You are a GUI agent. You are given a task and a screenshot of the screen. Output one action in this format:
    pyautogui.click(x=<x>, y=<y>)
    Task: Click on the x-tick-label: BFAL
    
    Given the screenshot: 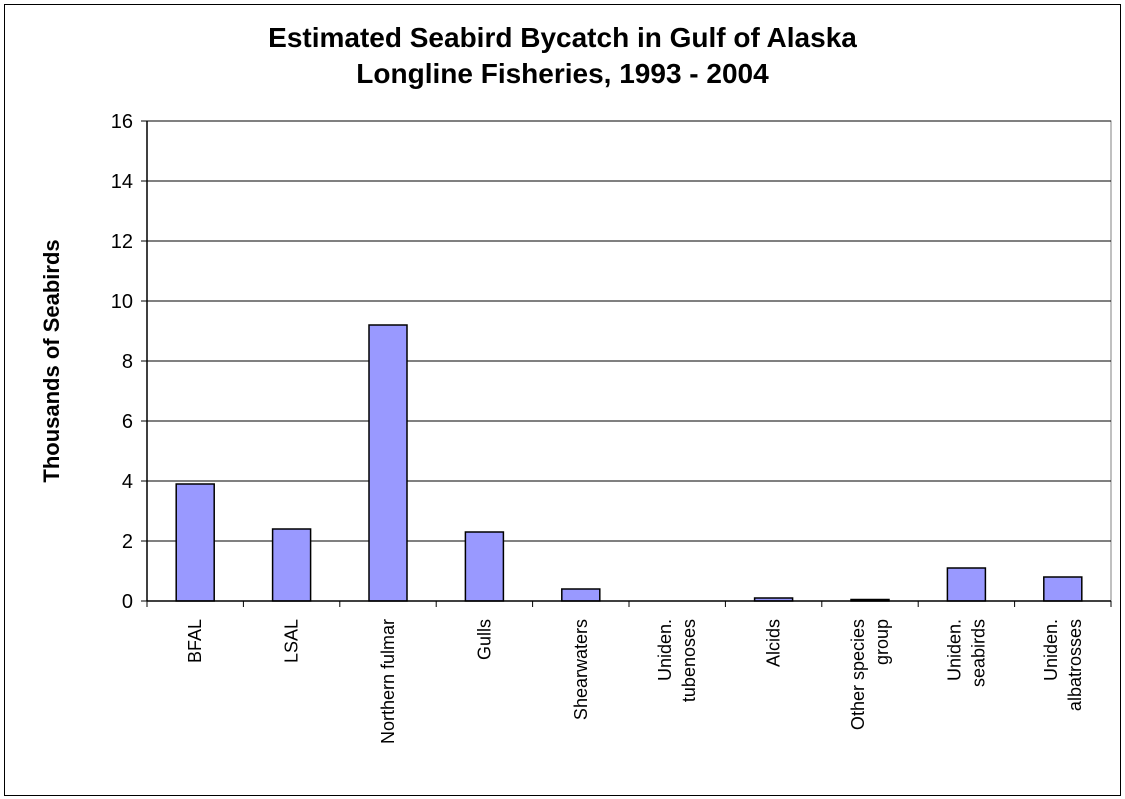 What is the action you would take?
    pyautogui.click(x=195, y=641)
    